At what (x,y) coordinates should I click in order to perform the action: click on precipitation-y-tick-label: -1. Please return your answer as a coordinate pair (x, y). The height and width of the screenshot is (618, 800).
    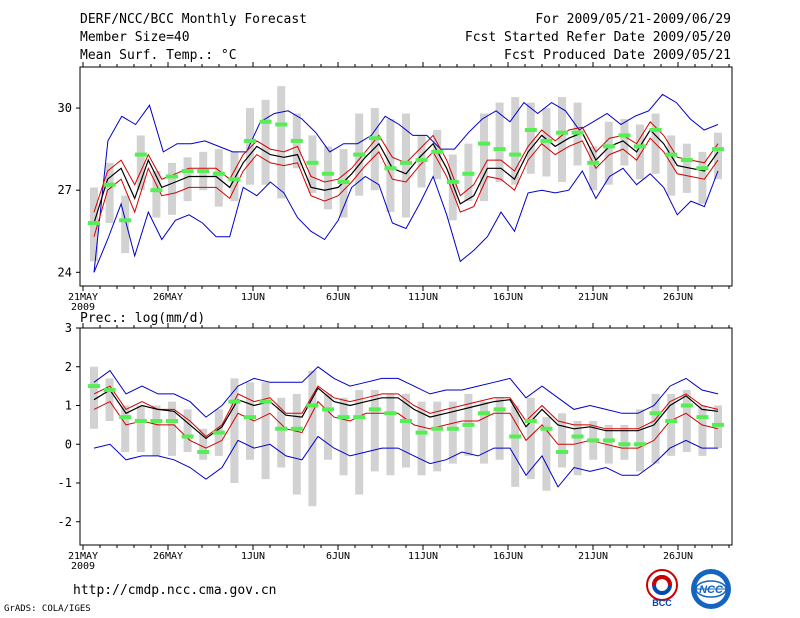
    Looking at the image, I should click on (65, 483).